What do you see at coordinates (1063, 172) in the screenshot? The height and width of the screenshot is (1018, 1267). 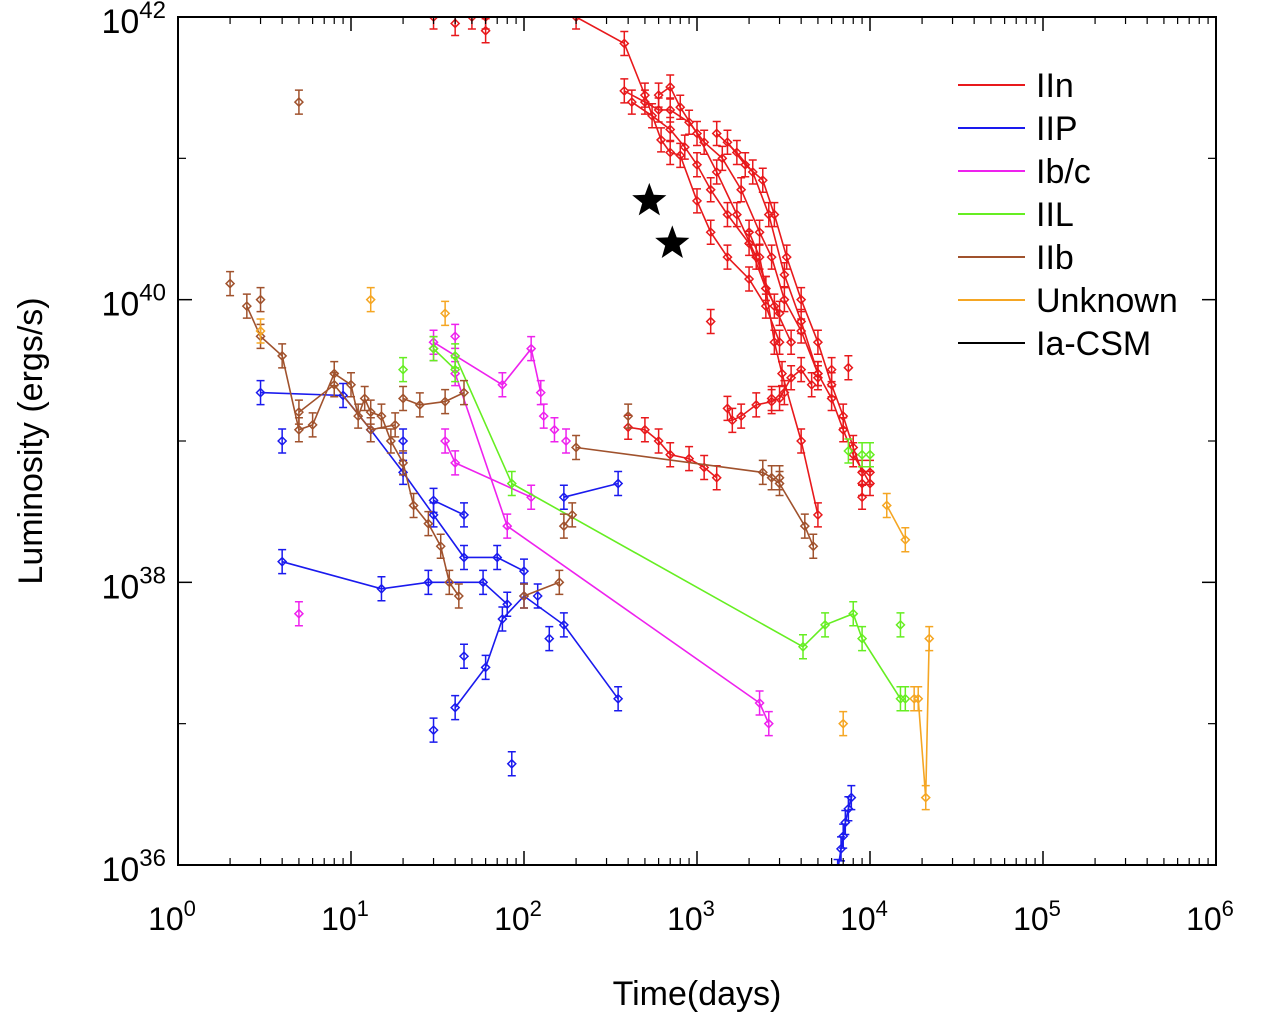 I see `legend-label-ib-c: Ib/c` at bounding box center [1063, 172].